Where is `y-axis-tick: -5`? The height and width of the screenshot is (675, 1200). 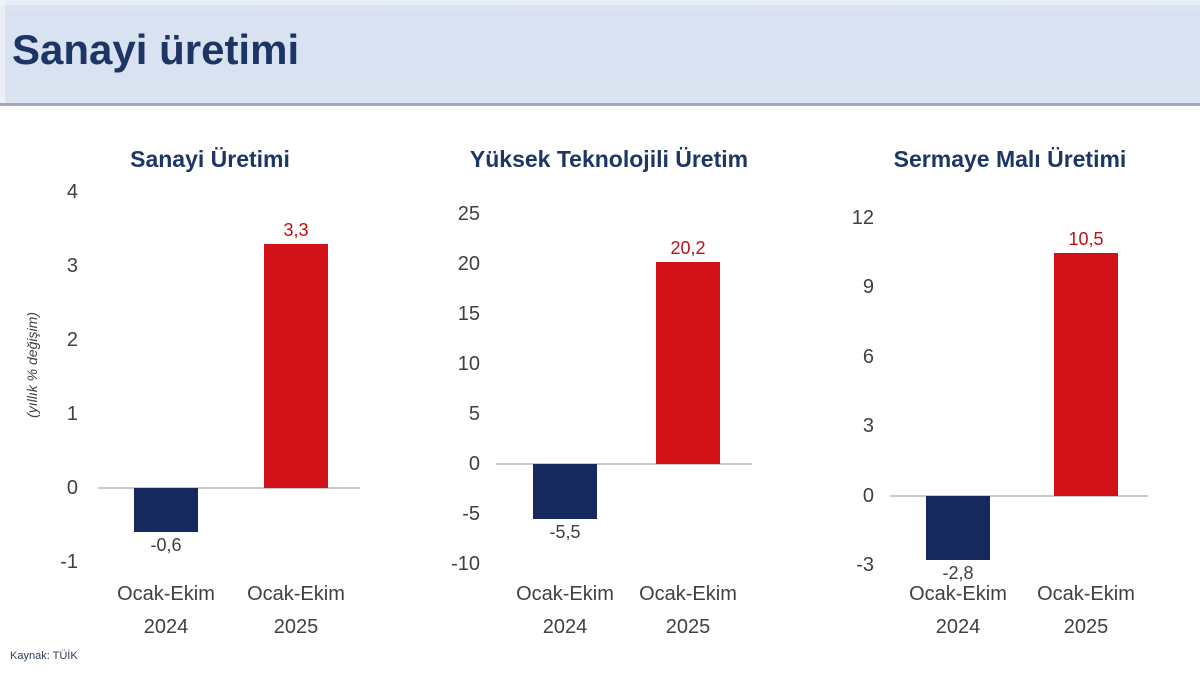
y-axis-tick: -5 is located at coordinates (471, 514).